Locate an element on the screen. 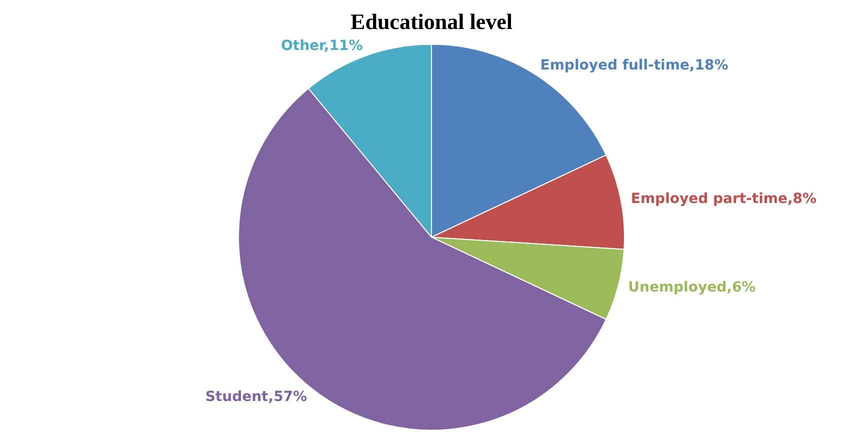 Image resolution: width=863 pixels, height=448 pixels. slice-label: Student,57% is located at coordinates (256, 397).